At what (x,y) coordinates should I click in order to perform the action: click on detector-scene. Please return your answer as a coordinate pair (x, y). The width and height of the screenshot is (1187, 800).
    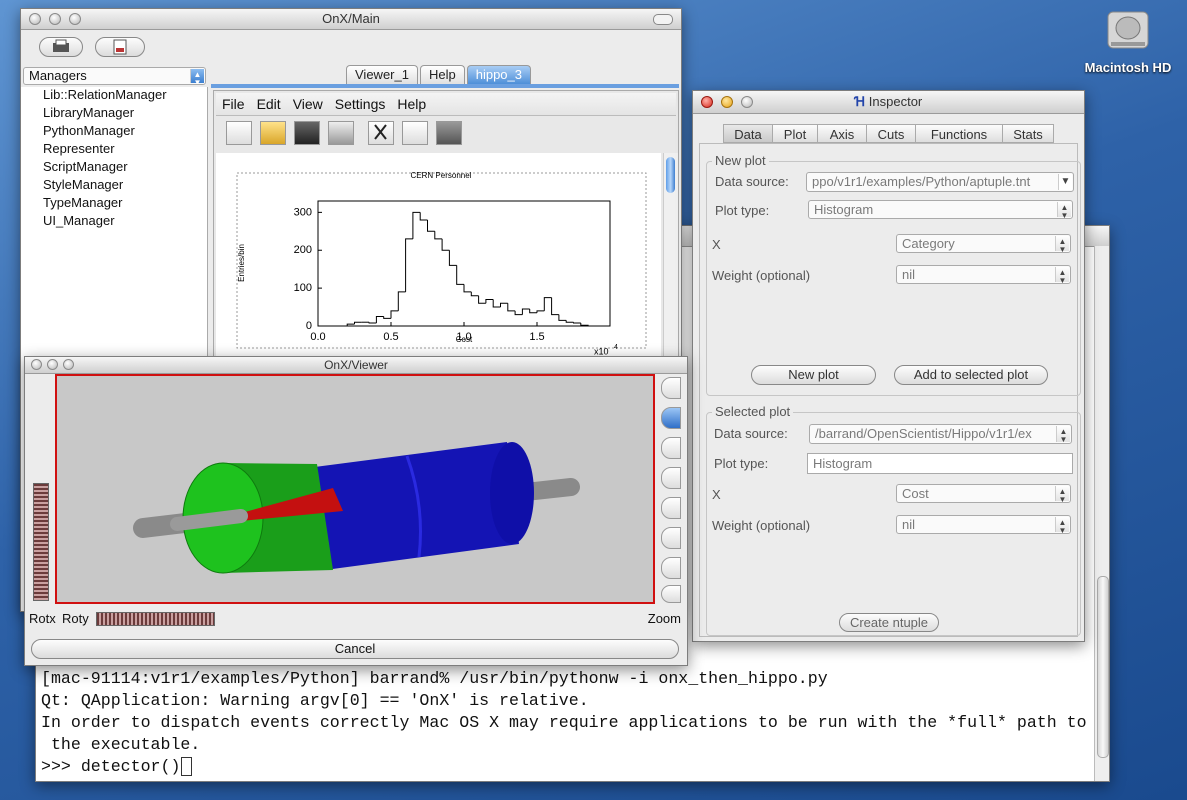
    Looking at the image, I should click on (356, 508).